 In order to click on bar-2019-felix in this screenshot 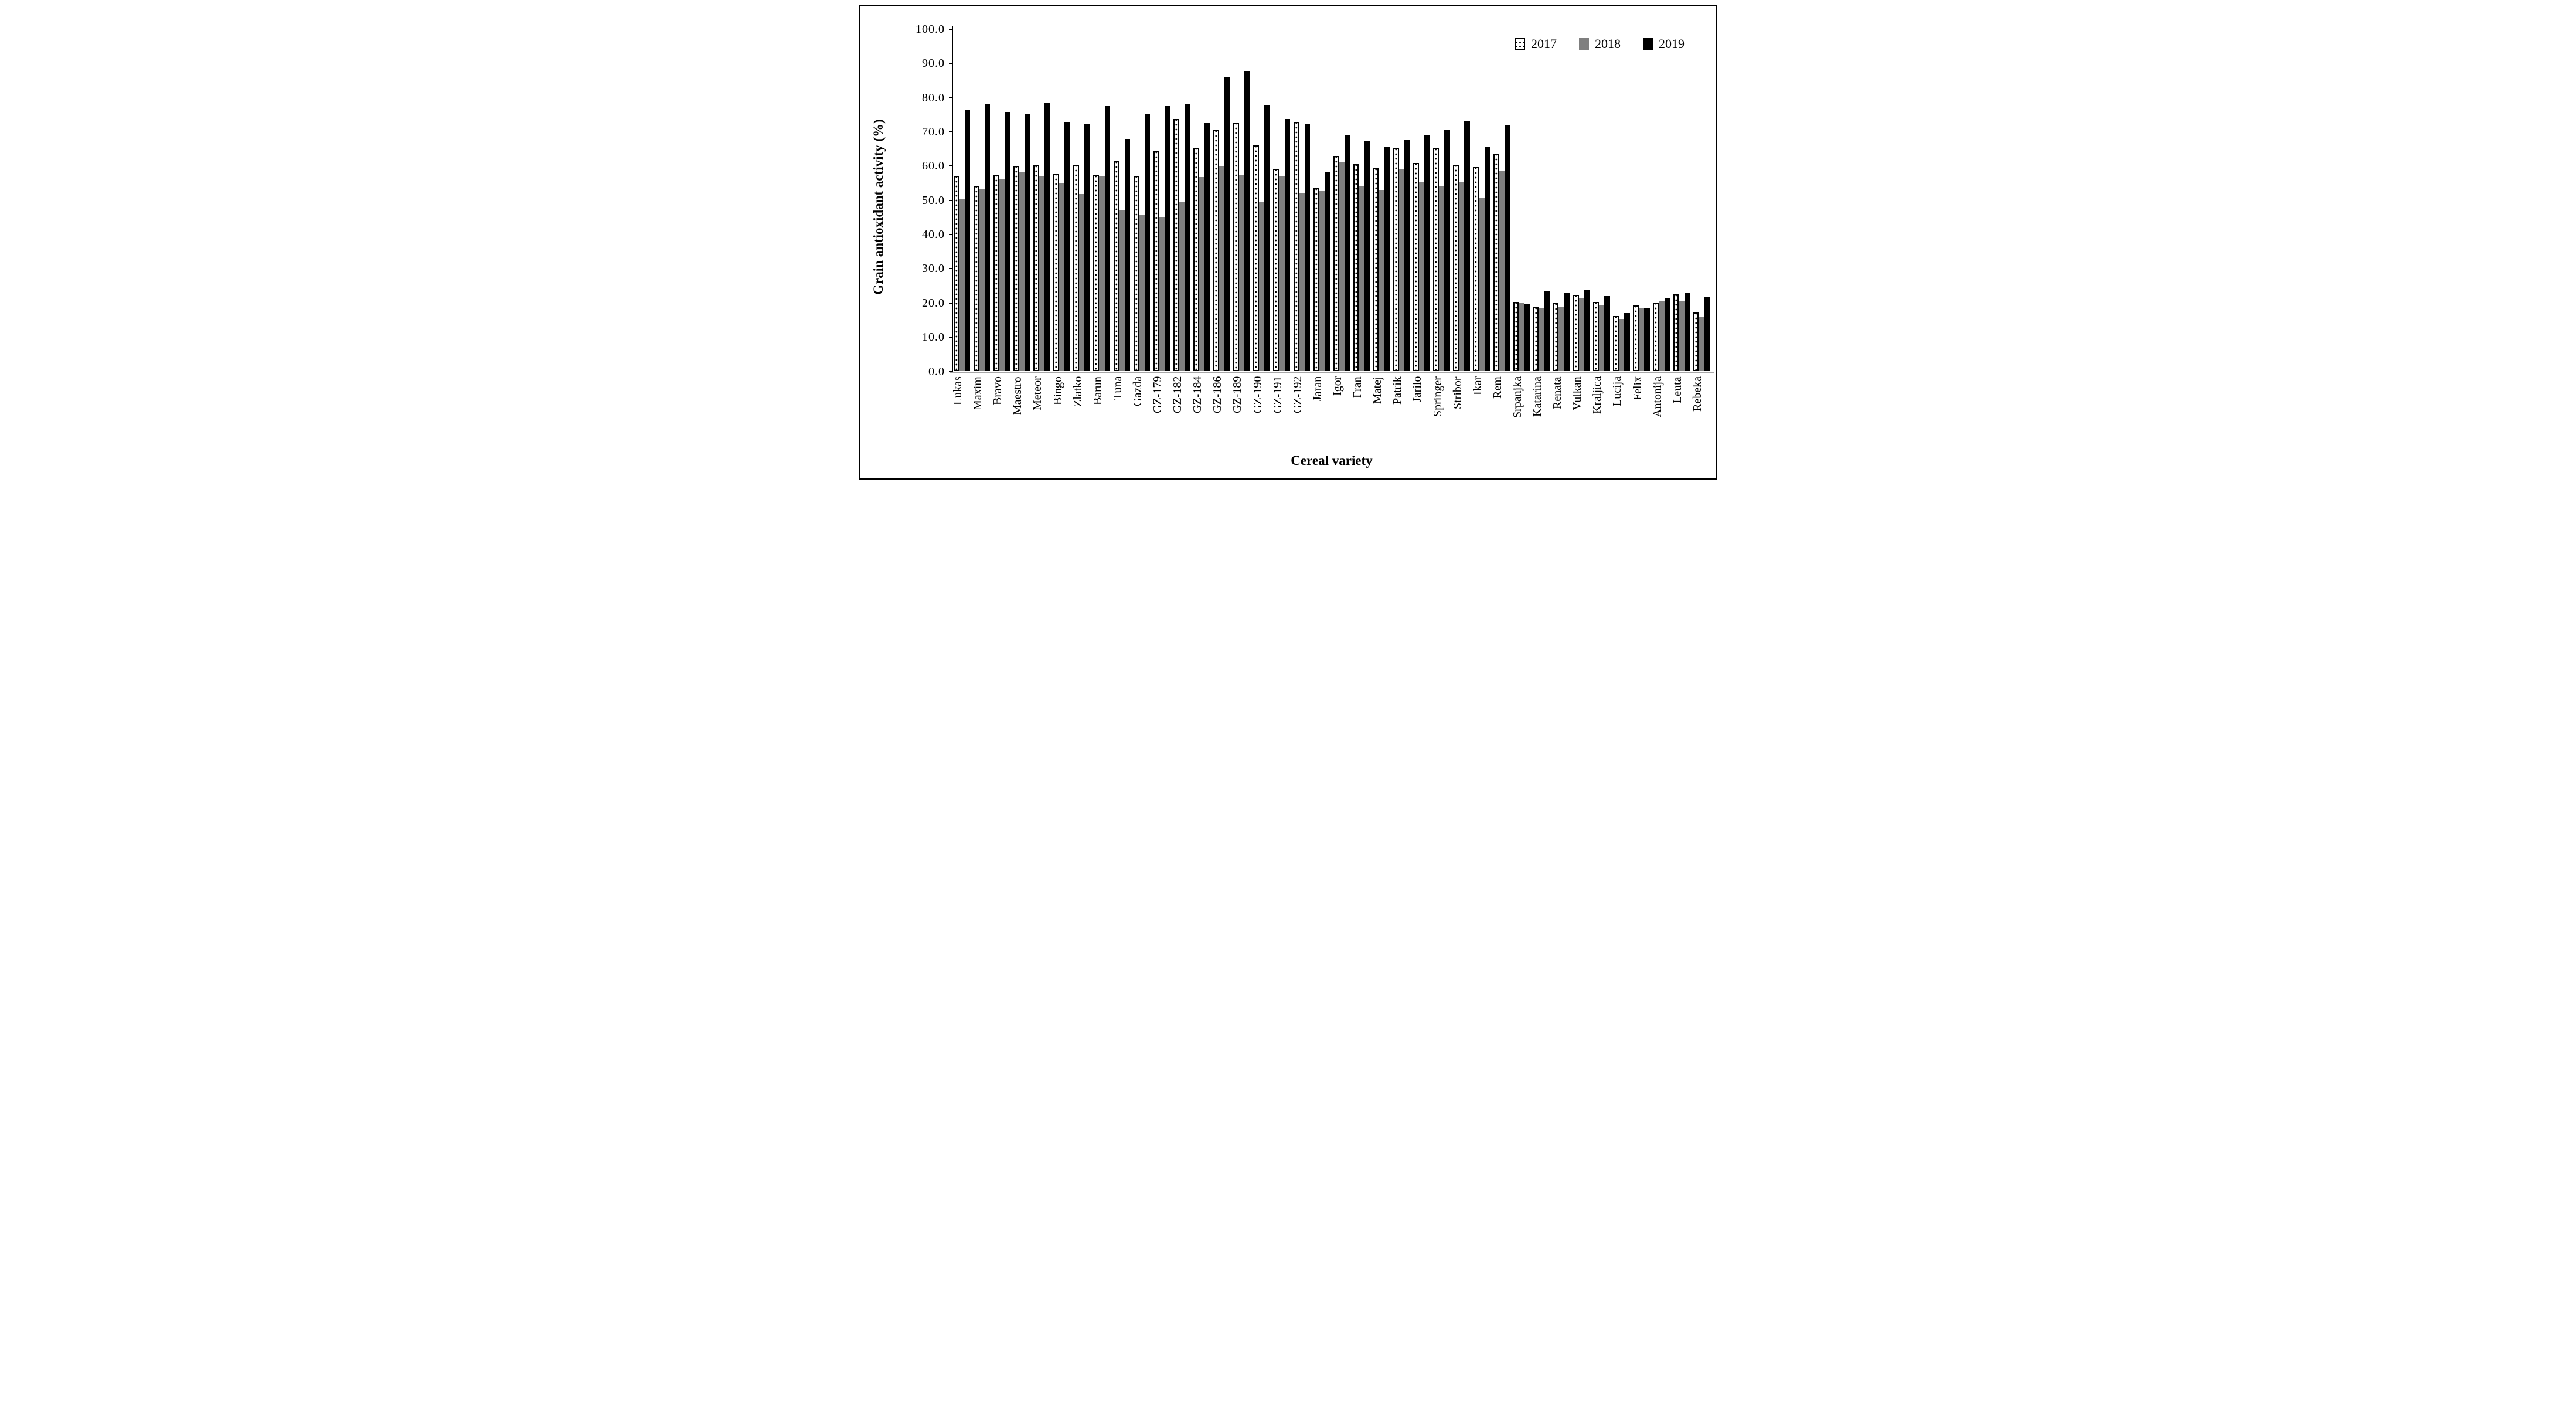, I will do `click(1647, 339)`.